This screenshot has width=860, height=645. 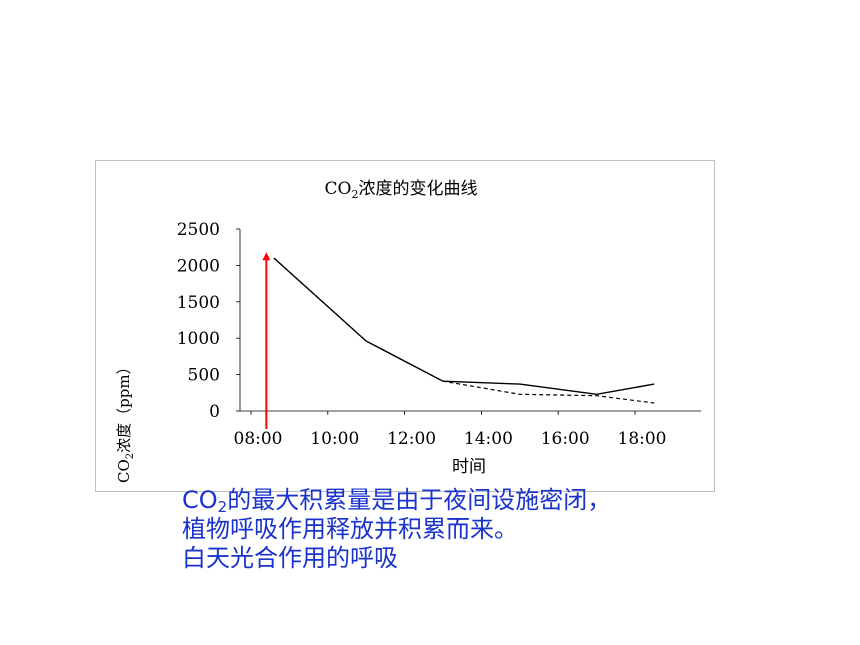 What do you see at coordinates (411, 439) in the screenshot?
I see `x-tick-label: 12:00` at bounding box center [411, 439].